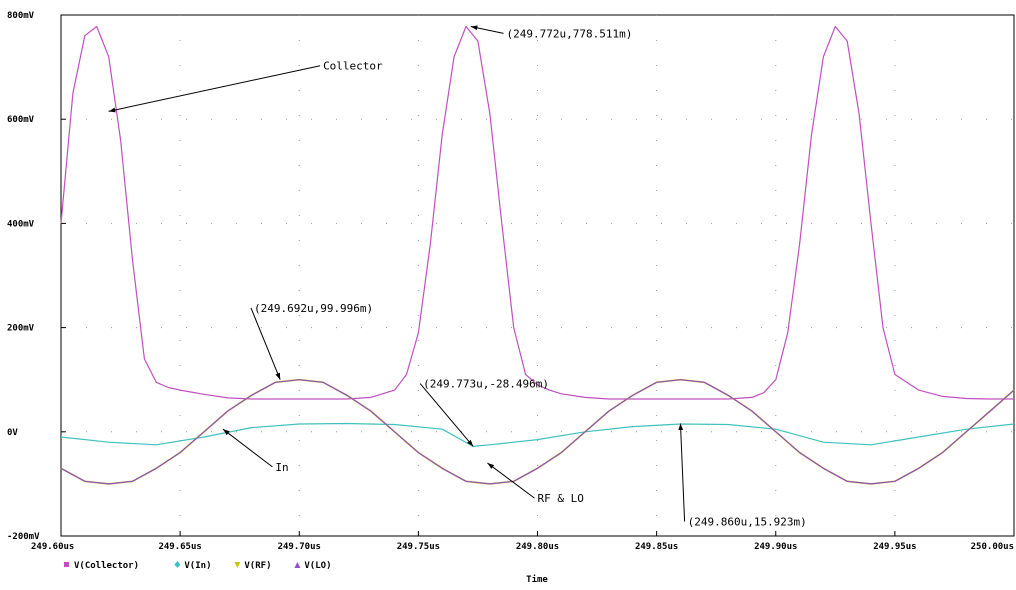 The image size is (1016, 590). I want to click on y-tick-label: 800mV, so click(21, 16).